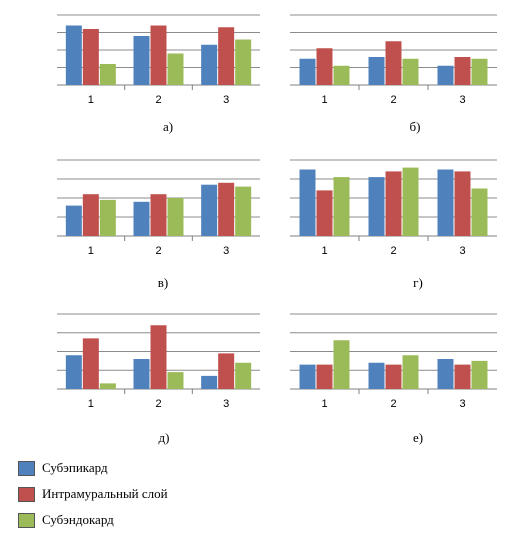  I want to click on panel-label: а), so click(168, 126).